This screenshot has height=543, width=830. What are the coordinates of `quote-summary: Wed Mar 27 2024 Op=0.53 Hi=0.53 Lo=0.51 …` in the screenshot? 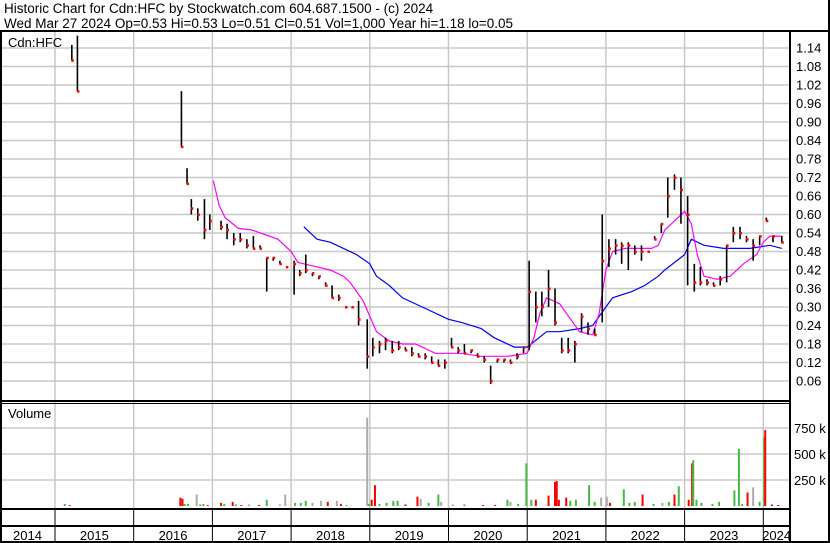 It's located at (259, 23).